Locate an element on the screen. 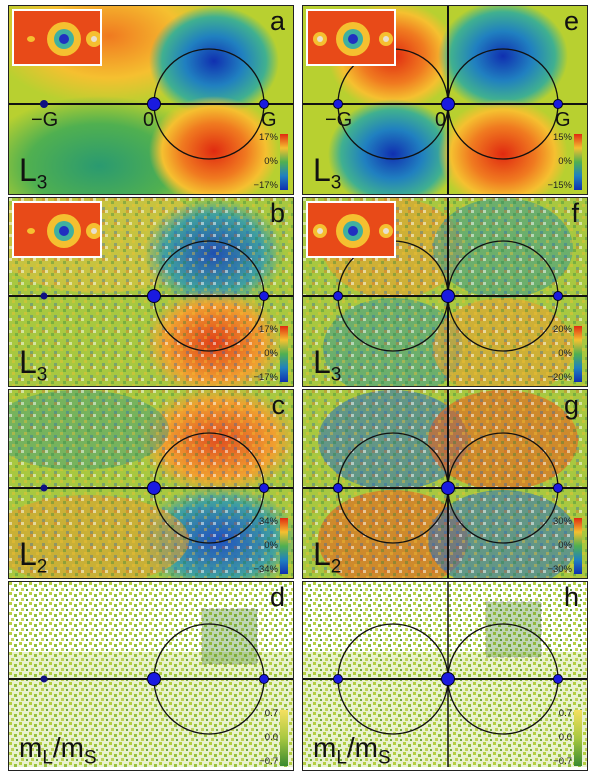  panel-f: f L3 20% 0% −20% is located at coordinates (445, 292).